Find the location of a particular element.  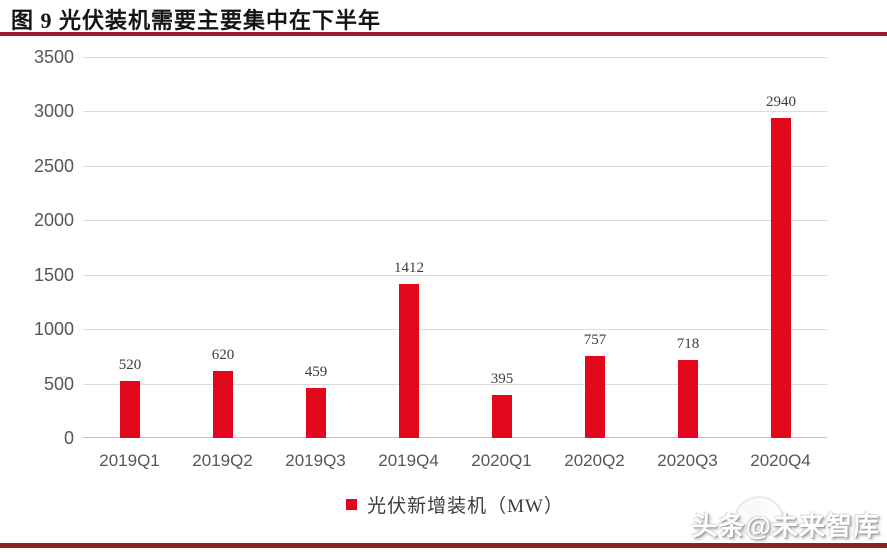

y-tick-label-2500: 2500 is located at coordinates (53, 166).